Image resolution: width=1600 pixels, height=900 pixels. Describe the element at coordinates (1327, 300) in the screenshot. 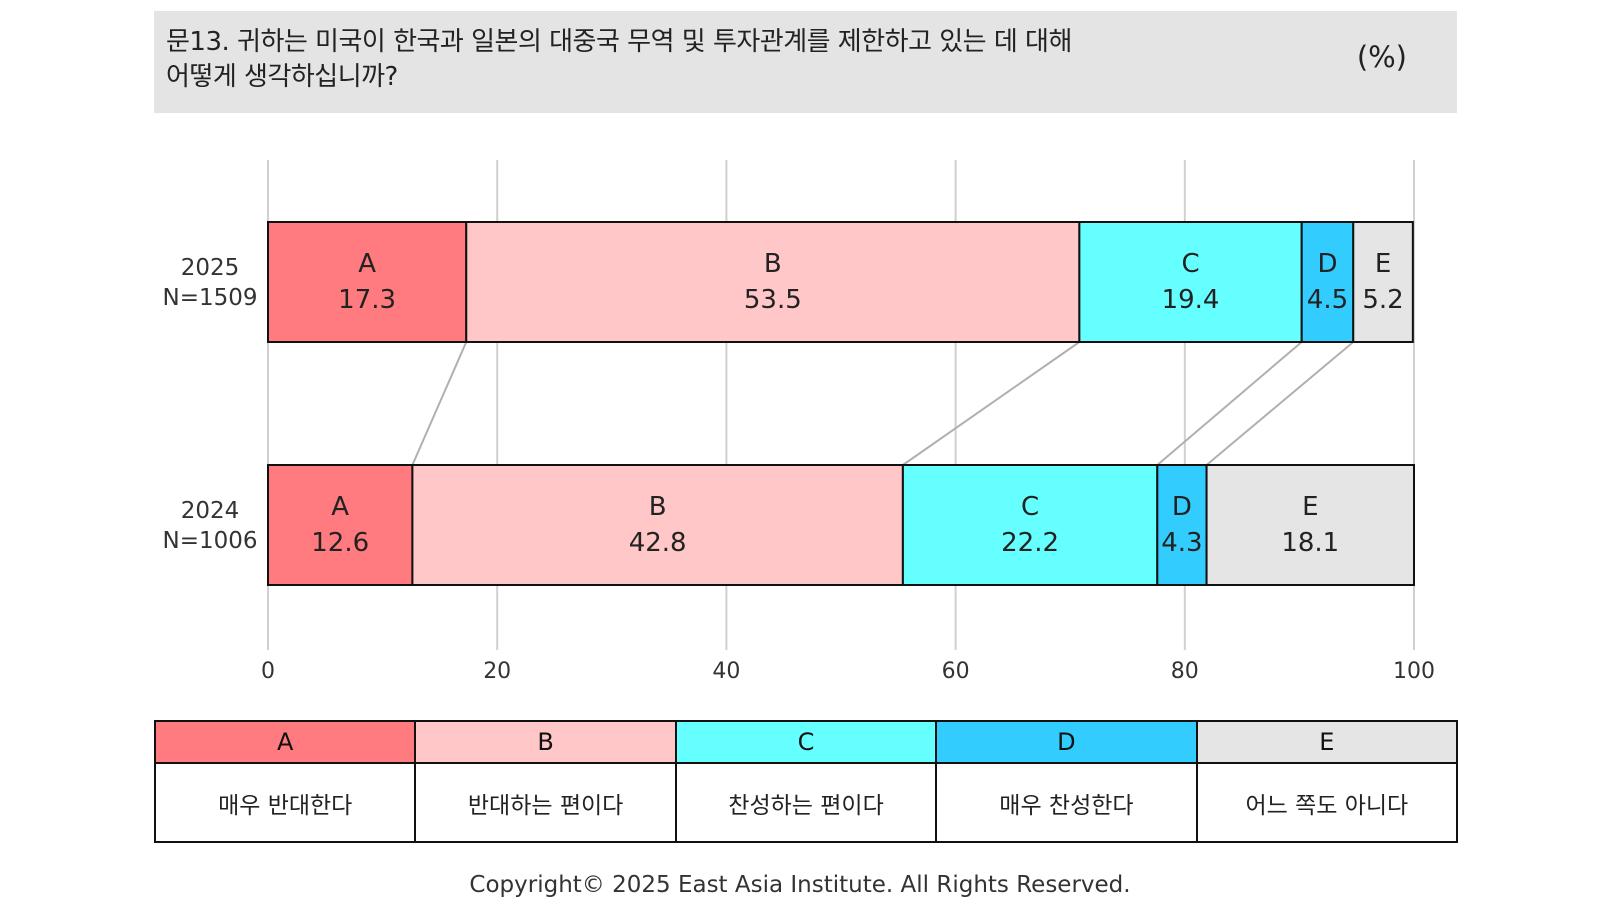

I see `data-label-2025-d: 4.5` at that location.